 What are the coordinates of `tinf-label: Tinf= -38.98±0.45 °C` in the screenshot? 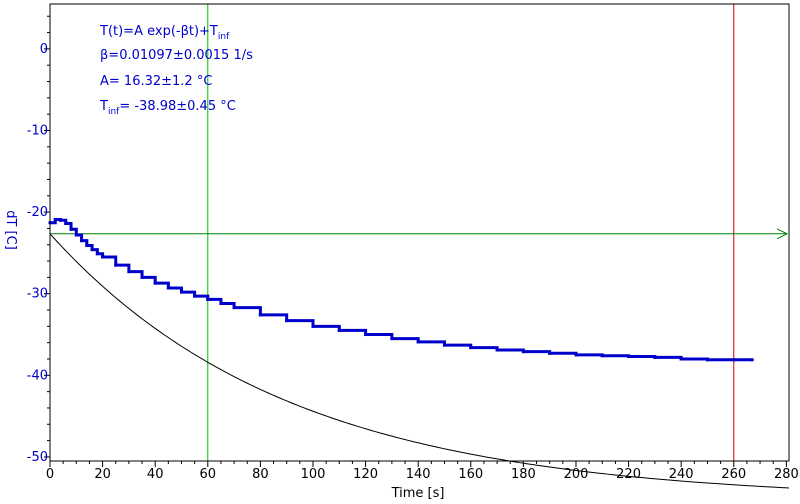 It's located at (167, 108).